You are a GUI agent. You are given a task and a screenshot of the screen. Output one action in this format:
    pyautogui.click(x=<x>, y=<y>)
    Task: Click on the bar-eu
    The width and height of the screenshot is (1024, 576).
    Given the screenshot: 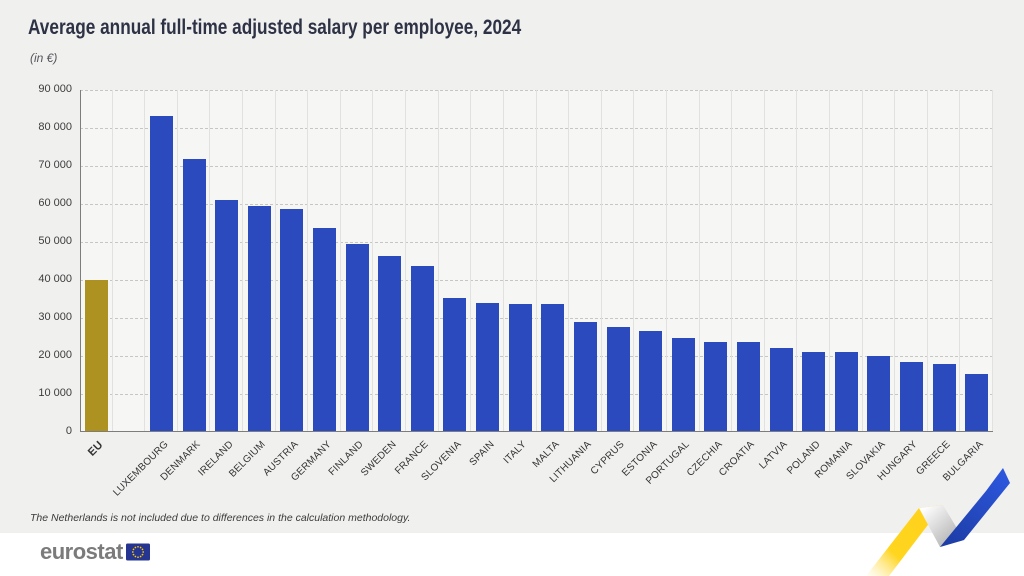 What is the action you would take?
    pyautogui.click(x=96, y=356)
    